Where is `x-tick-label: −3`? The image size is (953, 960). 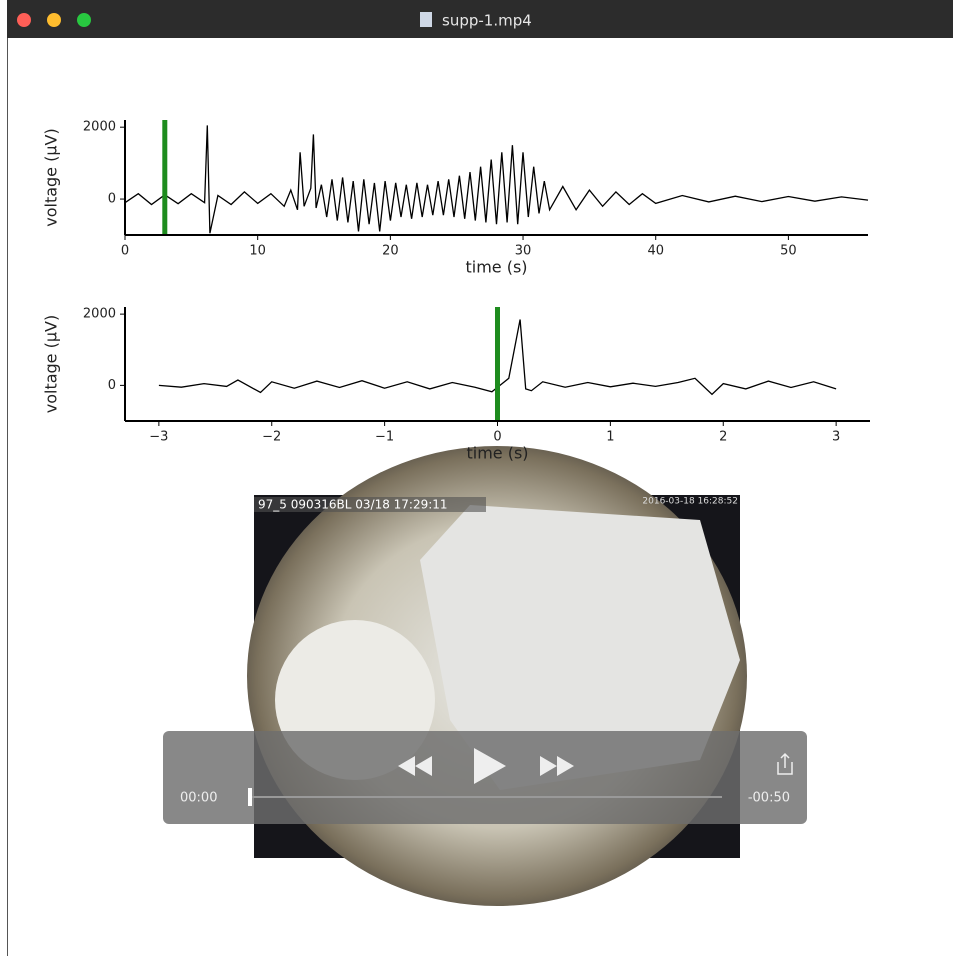 x-tick-label: −3 is located at coordinates (158, 437).